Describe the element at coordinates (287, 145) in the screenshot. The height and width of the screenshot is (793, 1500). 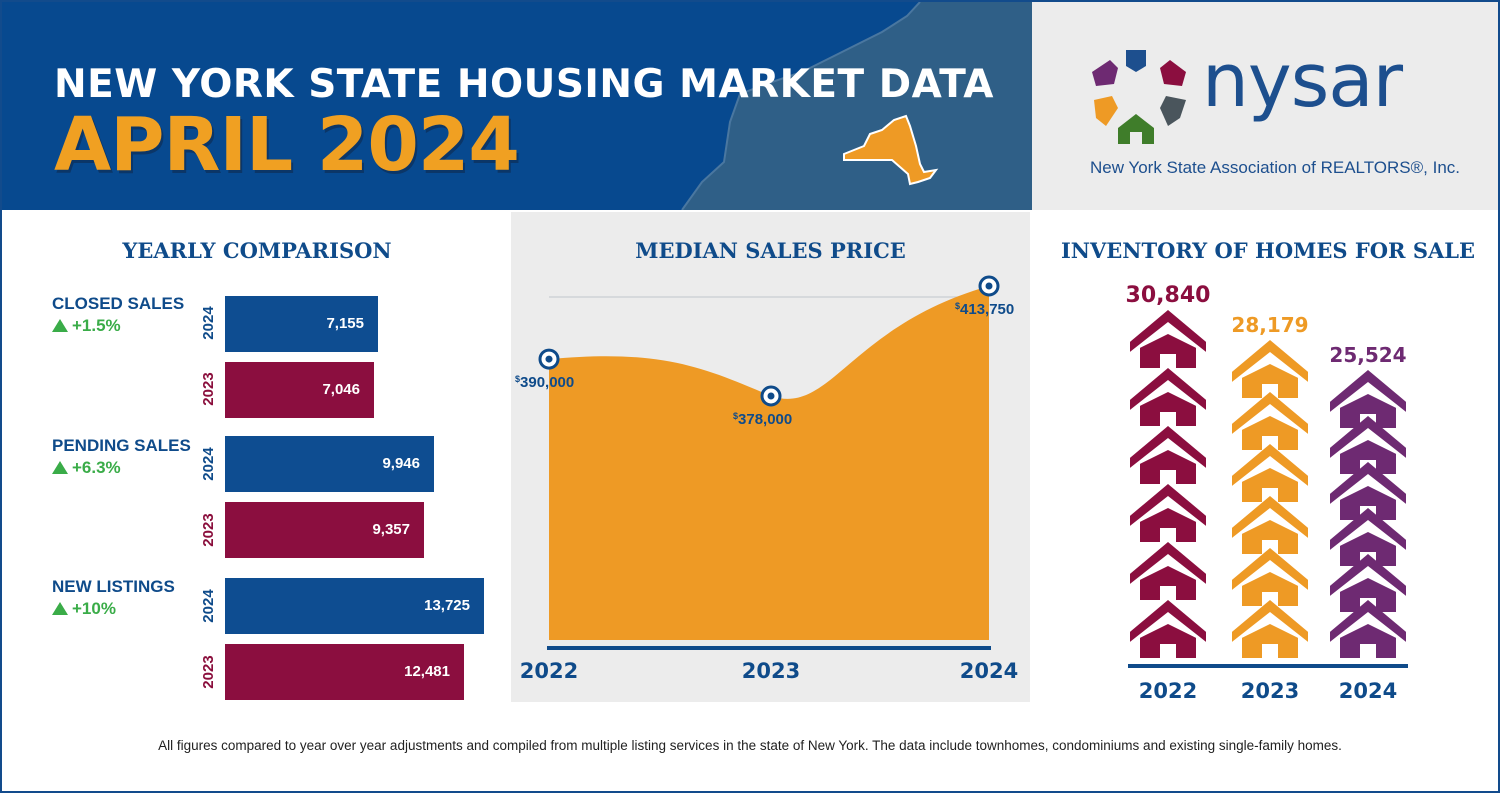
I see `header-subtitle: APRIL 2024` at that location.